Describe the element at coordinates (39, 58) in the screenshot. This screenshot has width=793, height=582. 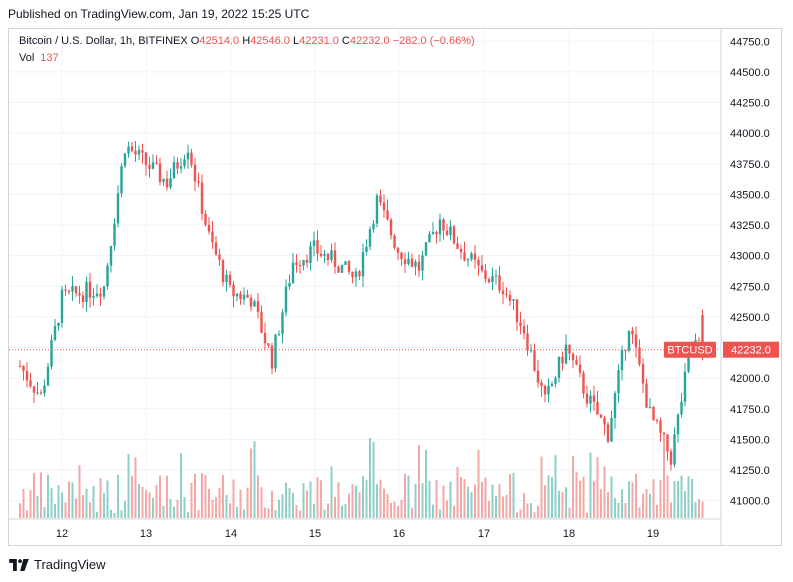
I see `volume-legend: Vol 137` at that location.